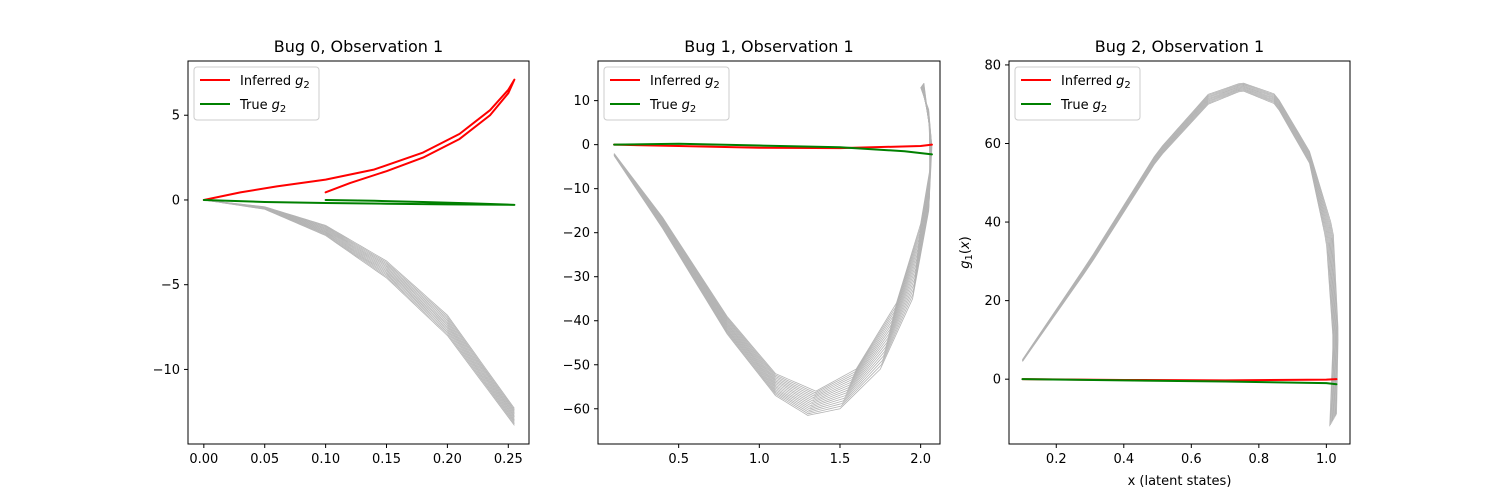  What do you see at coordinates (203, 459) in the screenshot?
I see `x-tick-label: 0.00` at bounding box center [203, 459].